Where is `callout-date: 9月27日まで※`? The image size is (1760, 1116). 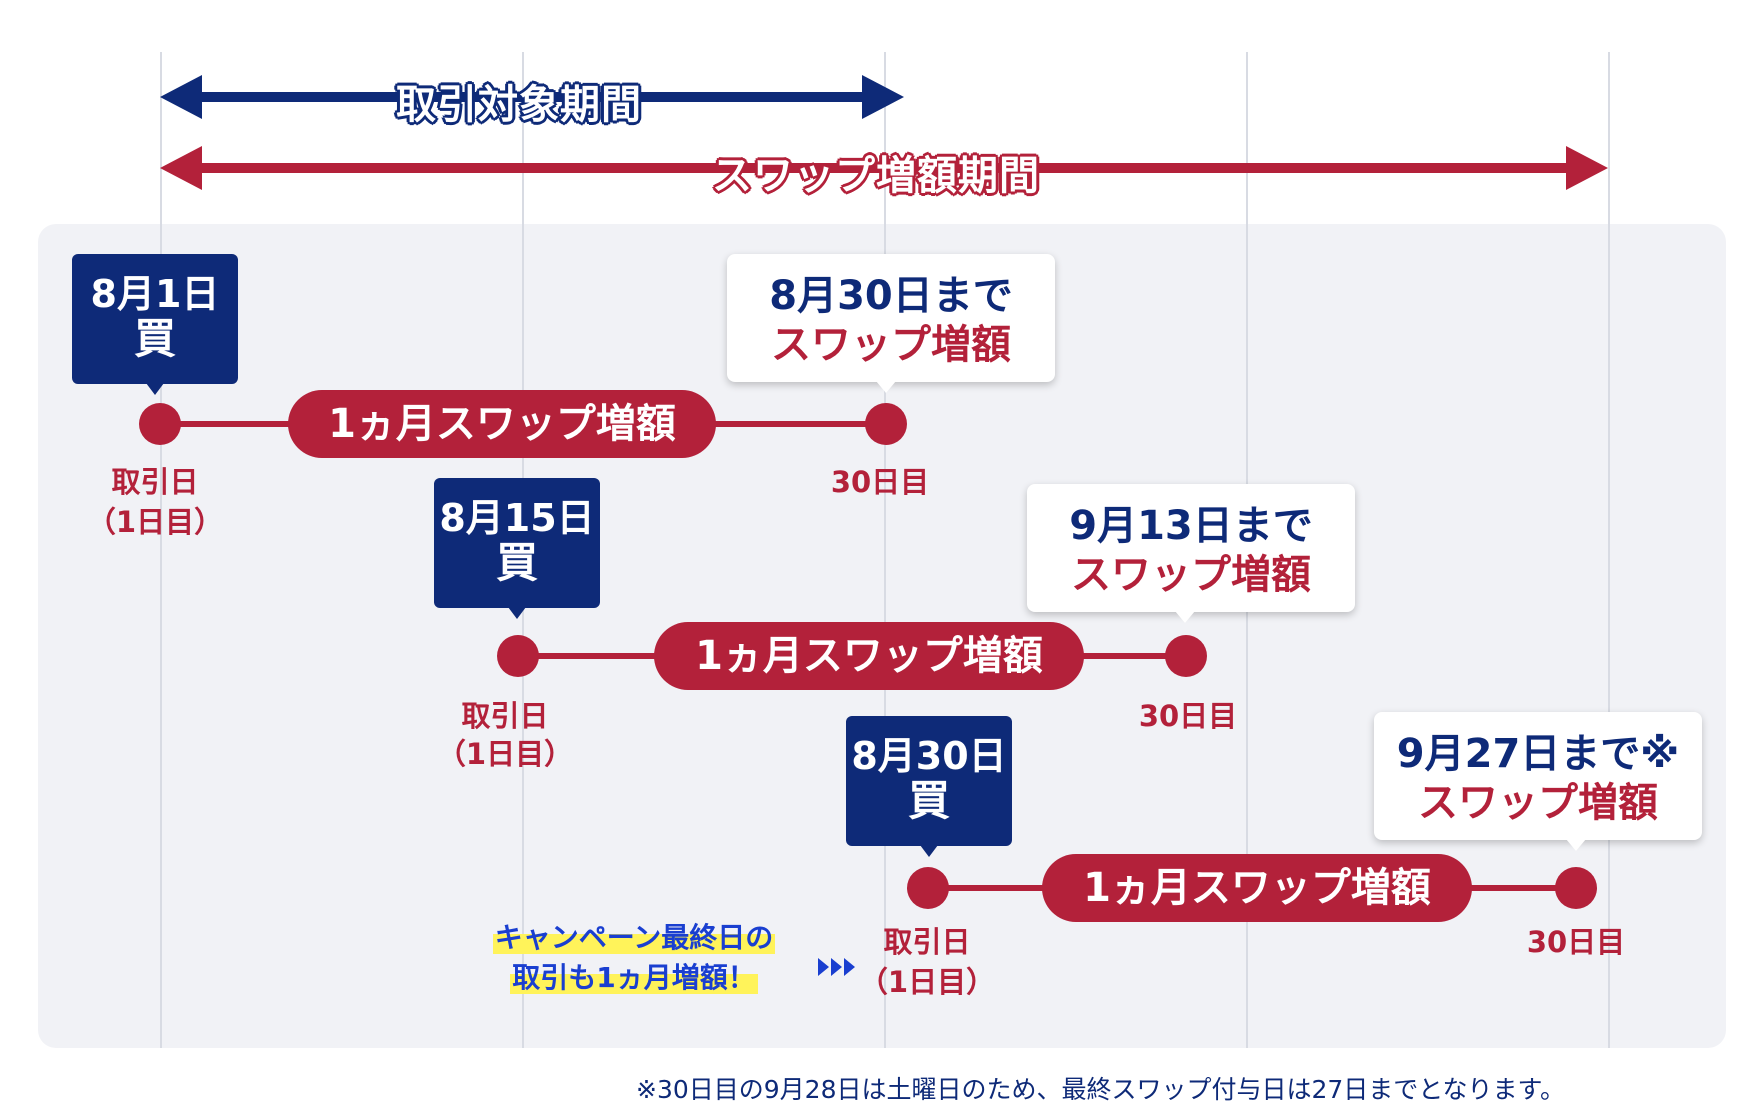 callout-date: 9月27日まで※ is located at coordinates (1538, 754).